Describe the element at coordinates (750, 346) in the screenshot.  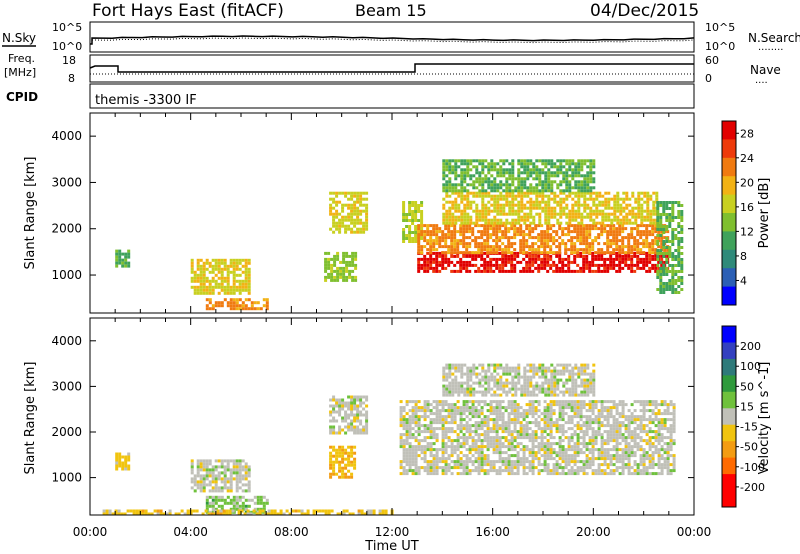
I see `cbar-label-0: 200` at that location.